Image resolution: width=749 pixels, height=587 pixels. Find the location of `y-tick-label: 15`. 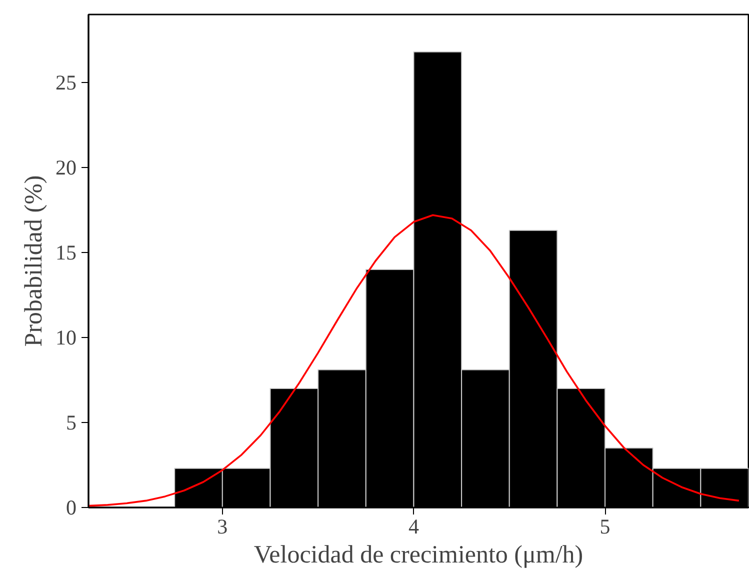

y-tick-label: 15 is located at coordinates (66, 252).